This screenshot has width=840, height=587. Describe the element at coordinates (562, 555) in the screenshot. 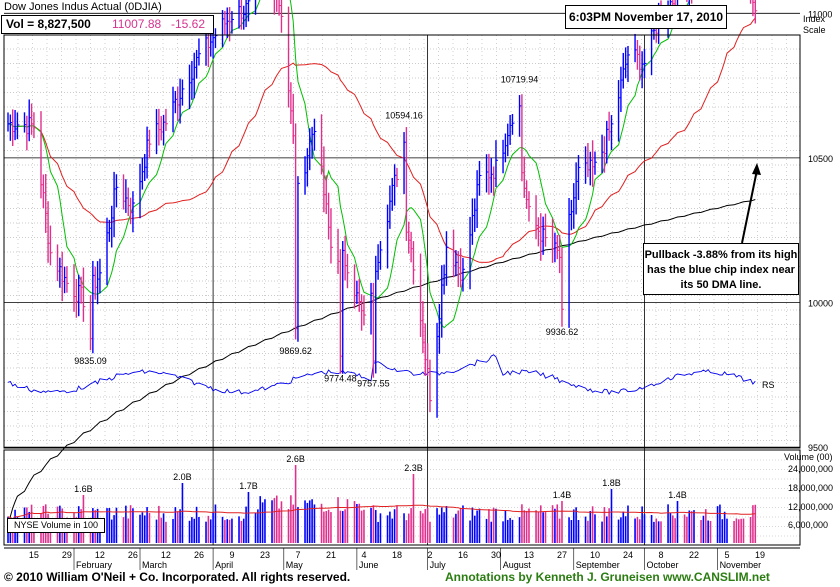

I see `x-tick-label: 27` at that location.